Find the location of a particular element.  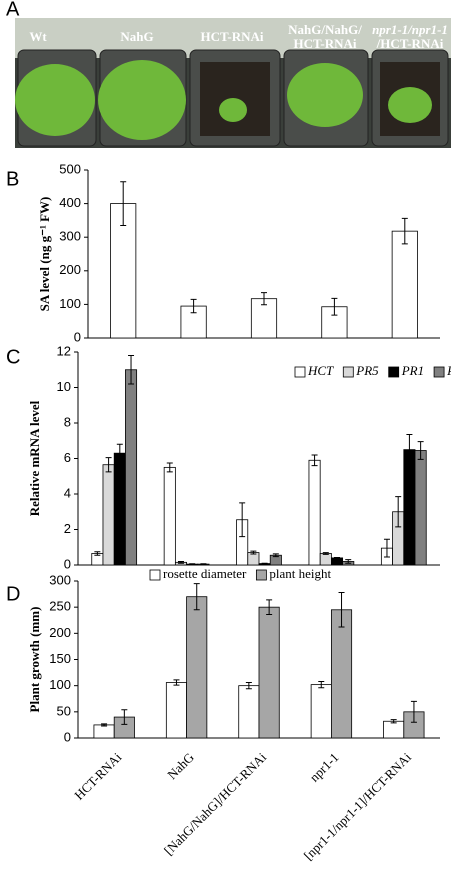

legend-label: PR2 is located at coordinates (448, 370).